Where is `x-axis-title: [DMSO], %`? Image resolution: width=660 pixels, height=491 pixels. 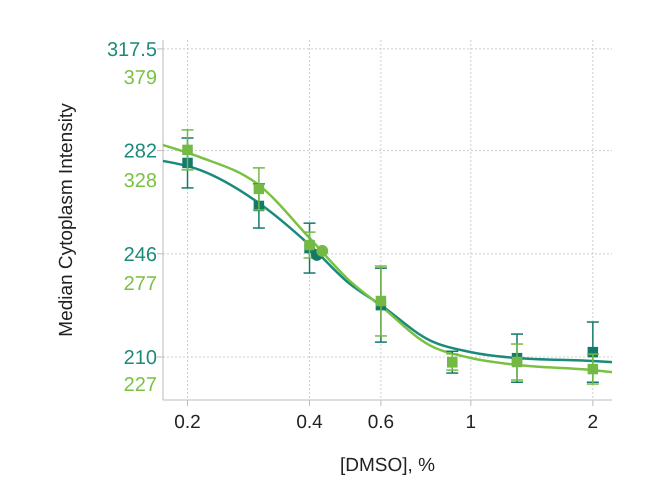
x-axis-title: [DMSO], % is located at coordinates (388, 465).